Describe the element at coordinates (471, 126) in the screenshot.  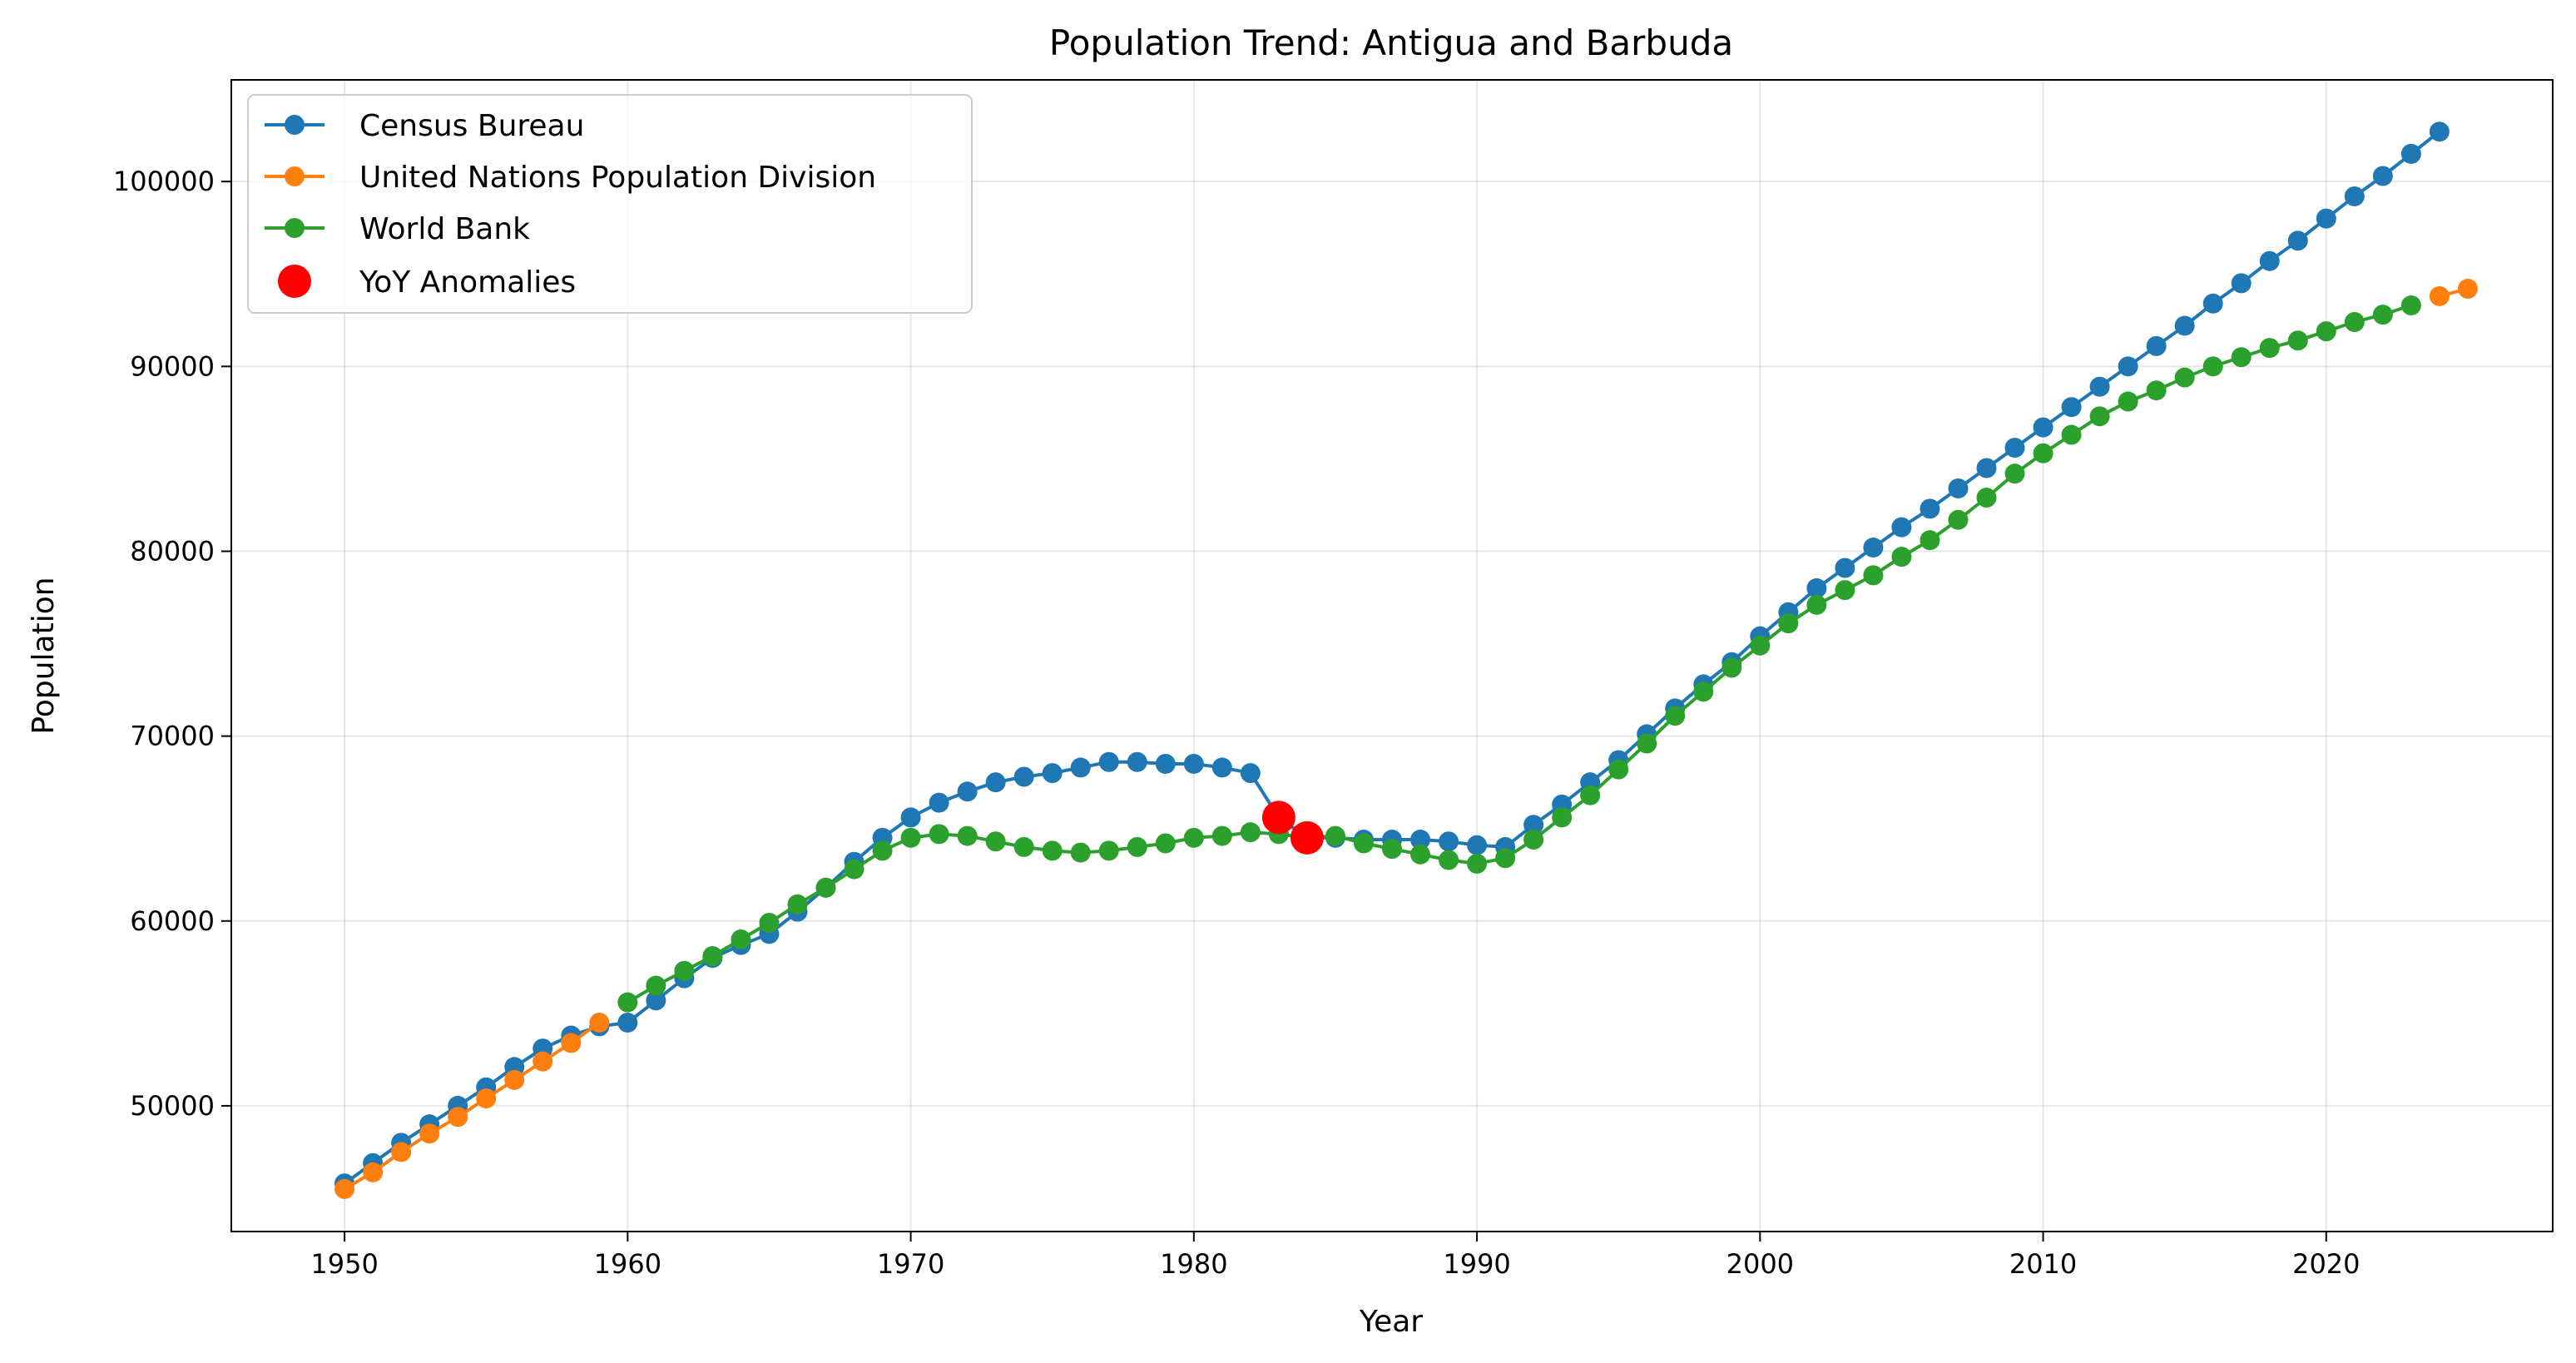
I see `legend-label: Census Bureau` at that location.